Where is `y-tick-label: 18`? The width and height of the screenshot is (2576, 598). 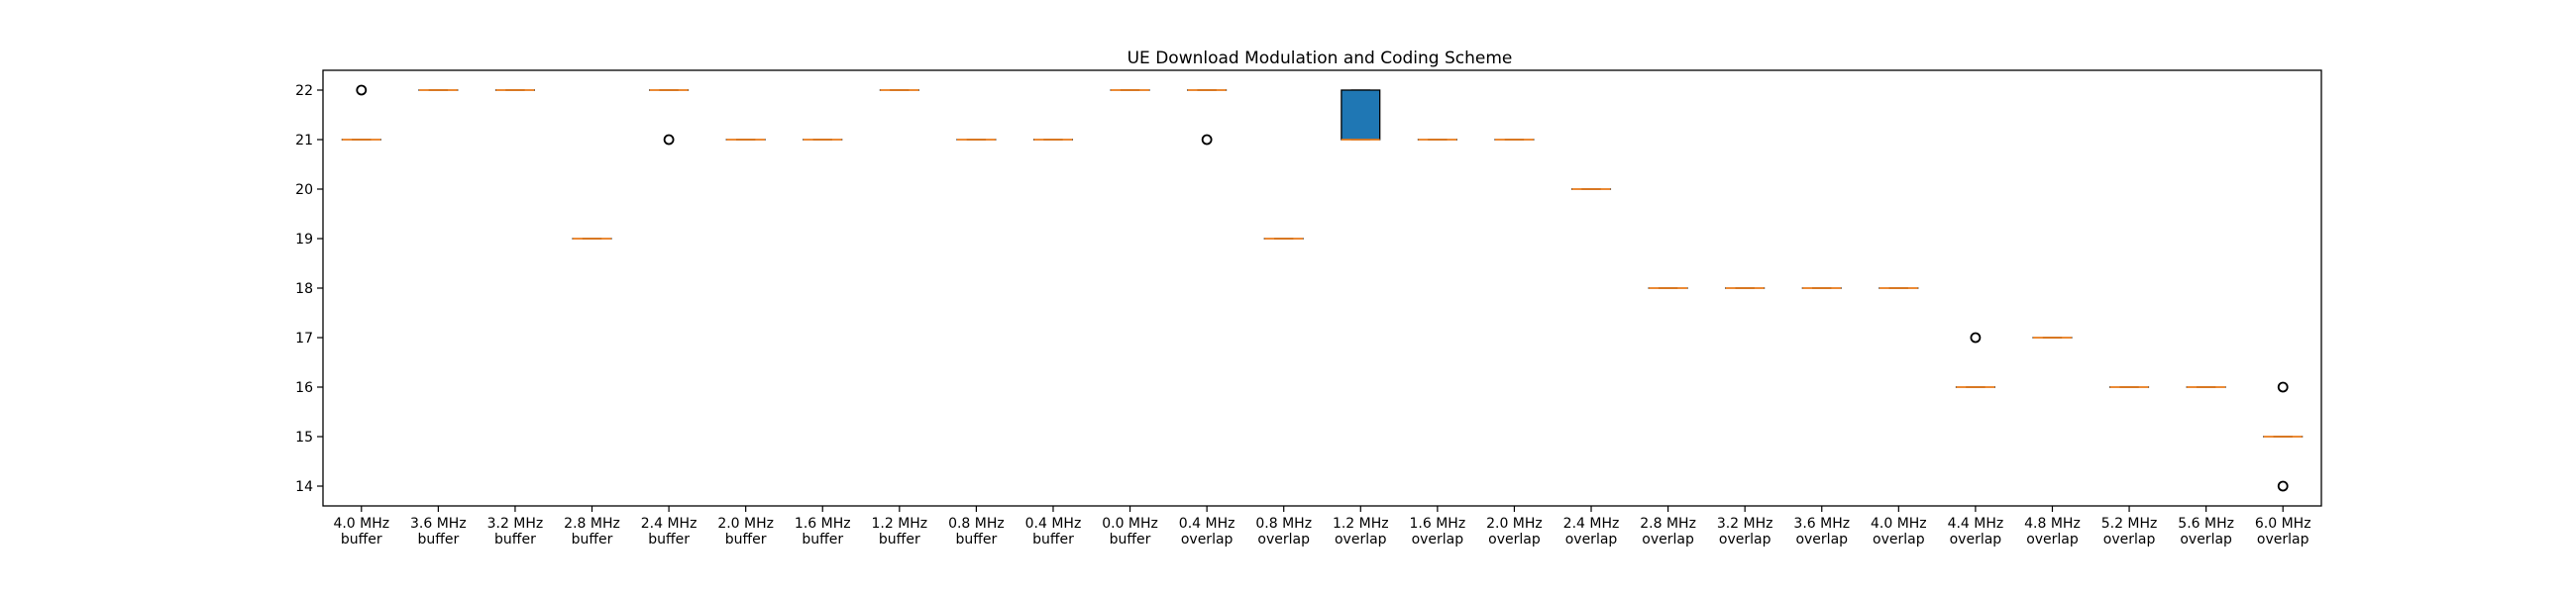
y-tick-label: 18 is located at coordinates (304, 289).